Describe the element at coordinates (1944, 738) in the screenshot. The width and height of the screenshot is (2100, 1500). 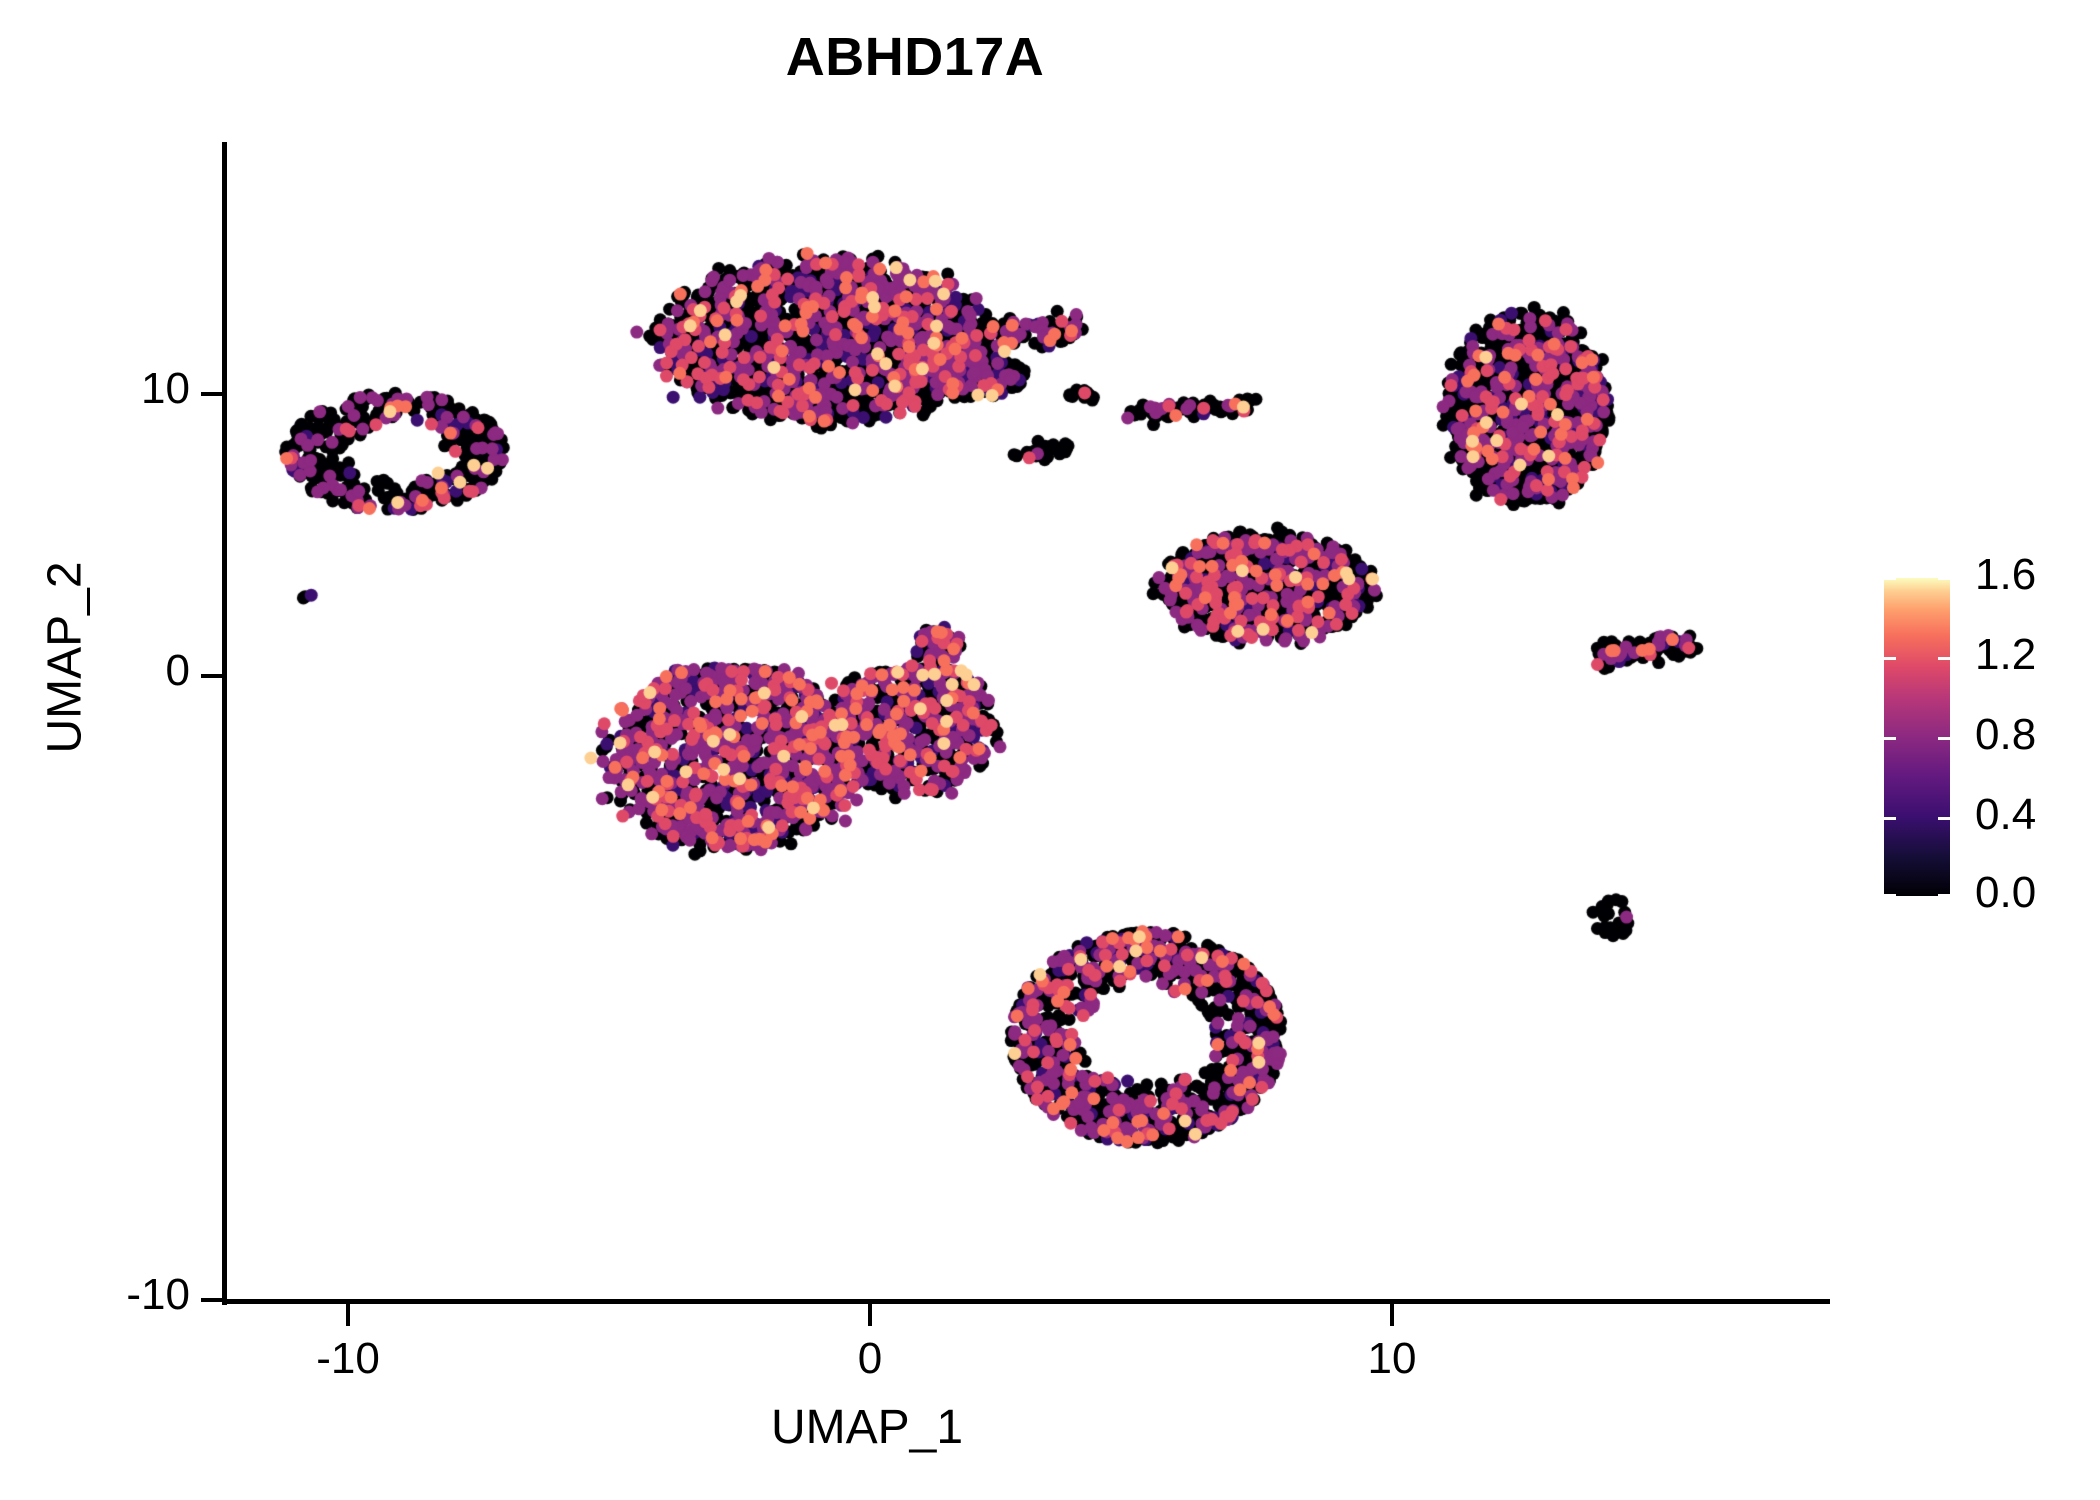
I see `colorbar-tick-0p8-right` at that location.